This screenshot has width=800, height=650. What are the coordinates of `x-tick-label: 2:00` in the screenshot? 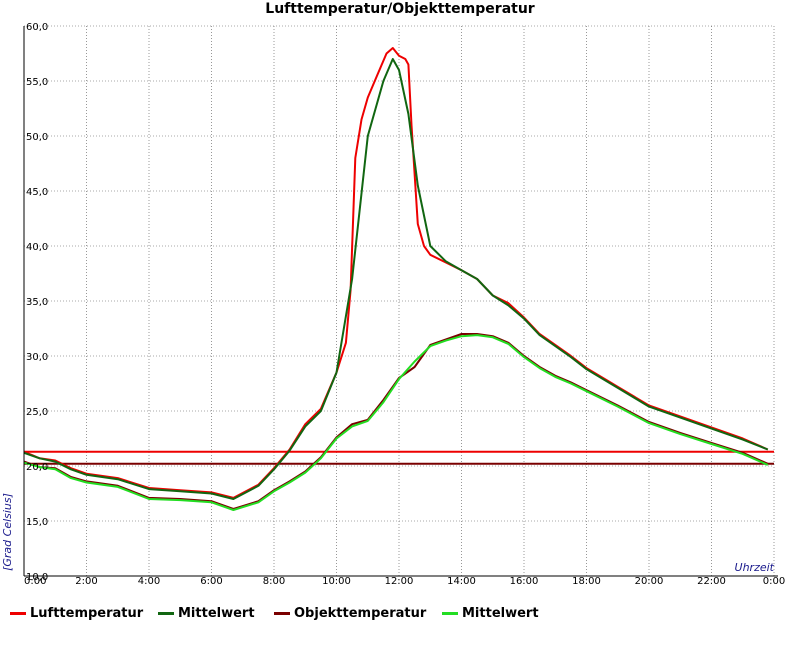 It's located at (86, 581).